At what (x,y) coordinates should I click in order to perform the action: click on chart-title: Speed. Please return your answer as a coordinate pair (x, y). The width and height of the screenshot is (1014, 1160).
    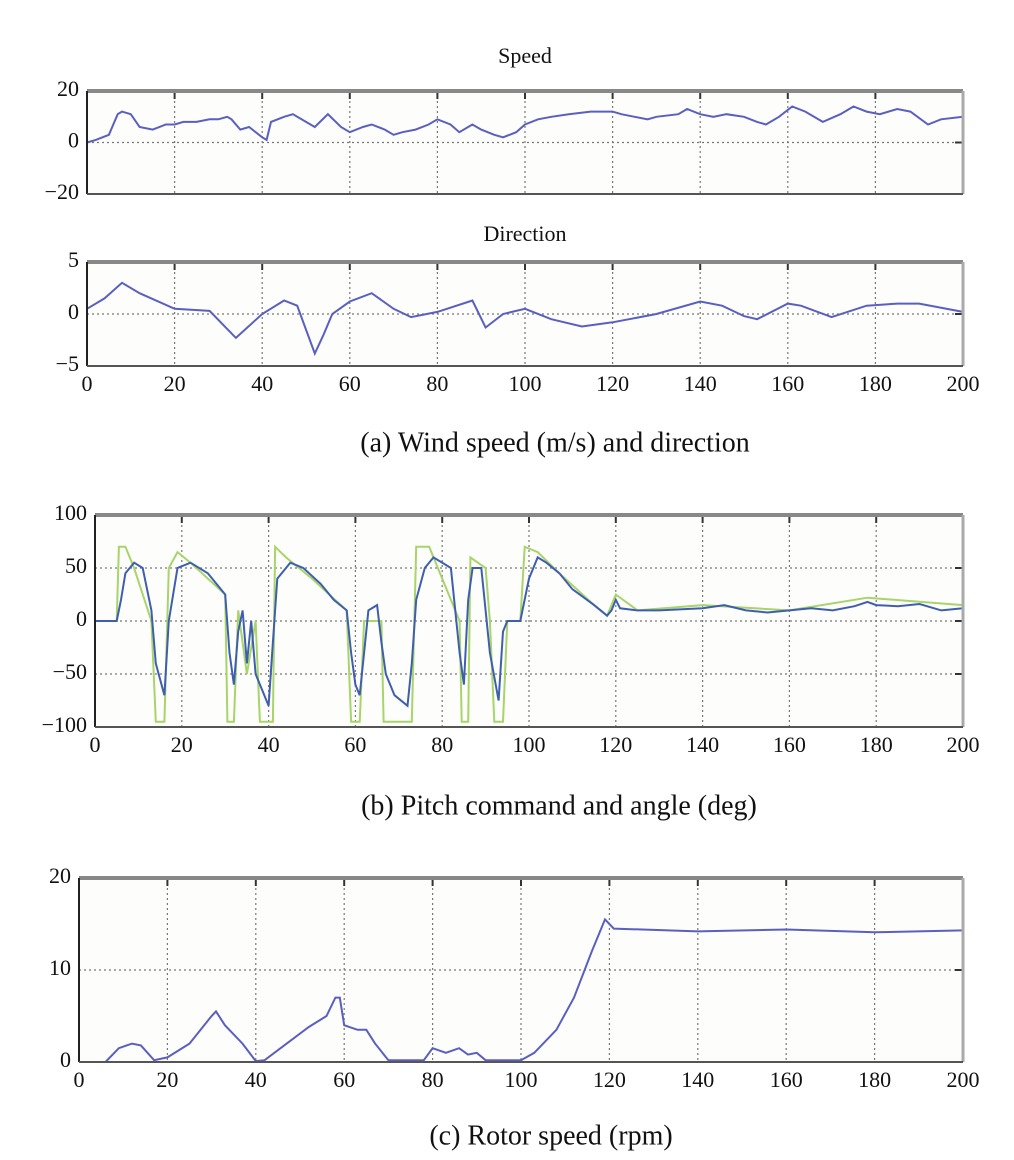
    Looking at the image, I should click on (525, 55).